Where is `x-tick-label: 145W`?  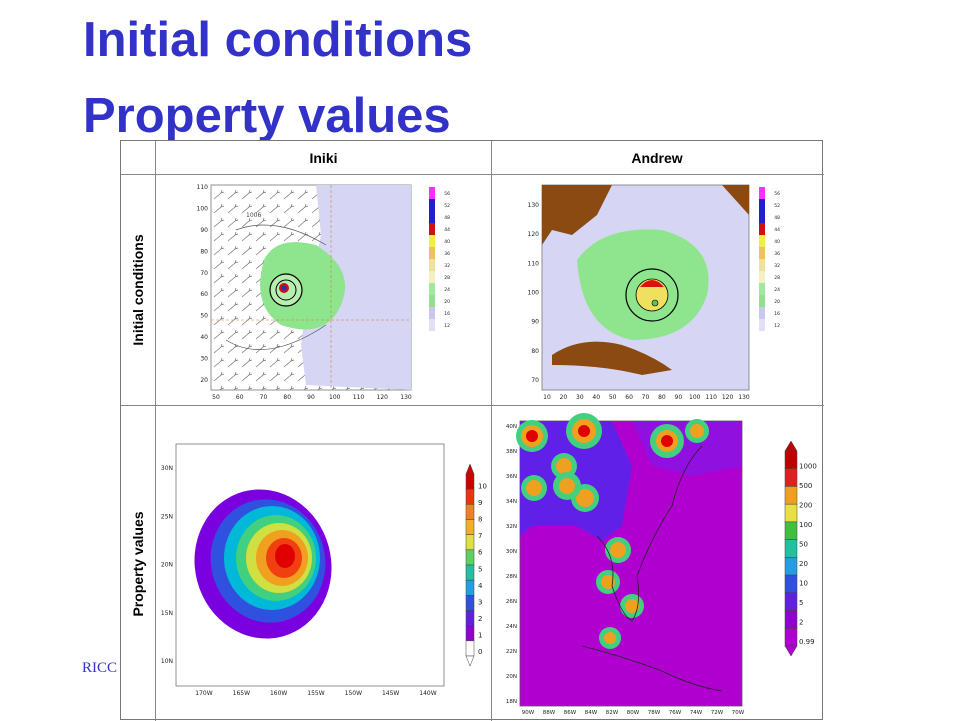
x-tick-label: 145W is located at coordinates (390, 693).